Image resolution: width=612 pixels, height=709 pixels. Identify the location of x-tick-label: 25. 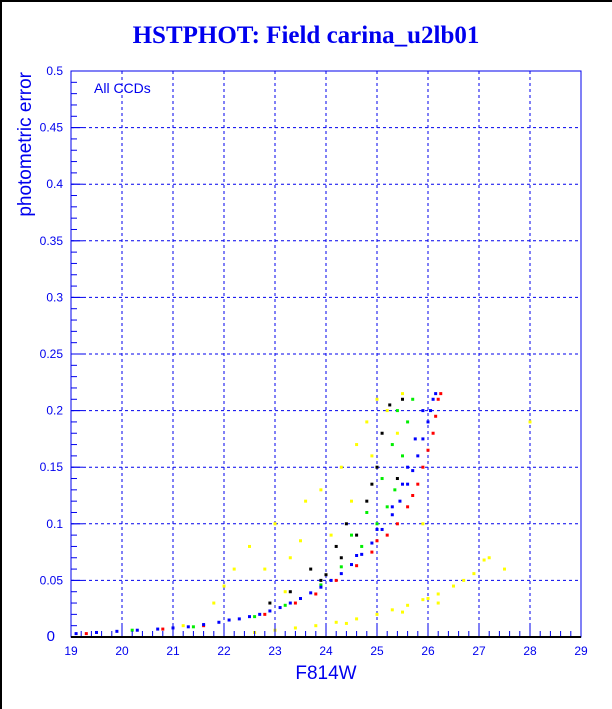
(377, 651).